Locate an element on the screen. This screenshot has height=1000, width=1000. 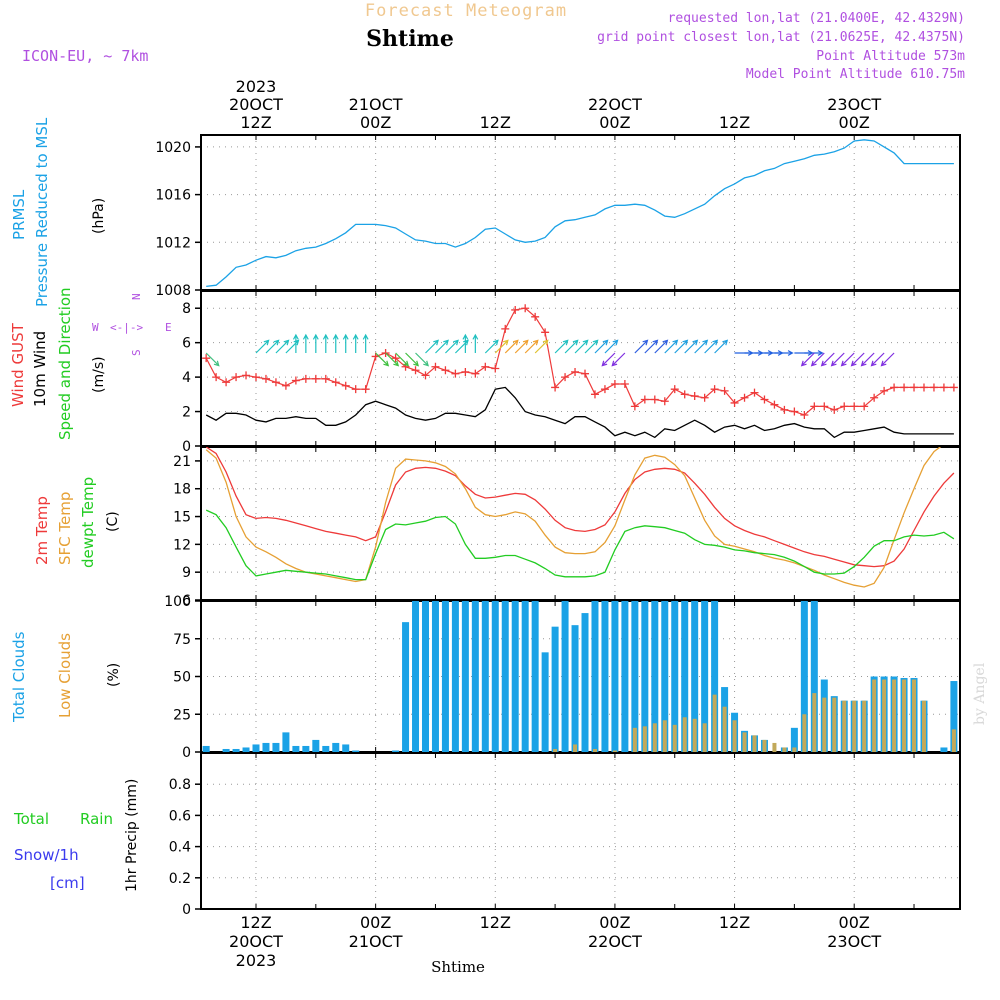
ytick-label-wind: 6 is located at coordinates (186, 344).